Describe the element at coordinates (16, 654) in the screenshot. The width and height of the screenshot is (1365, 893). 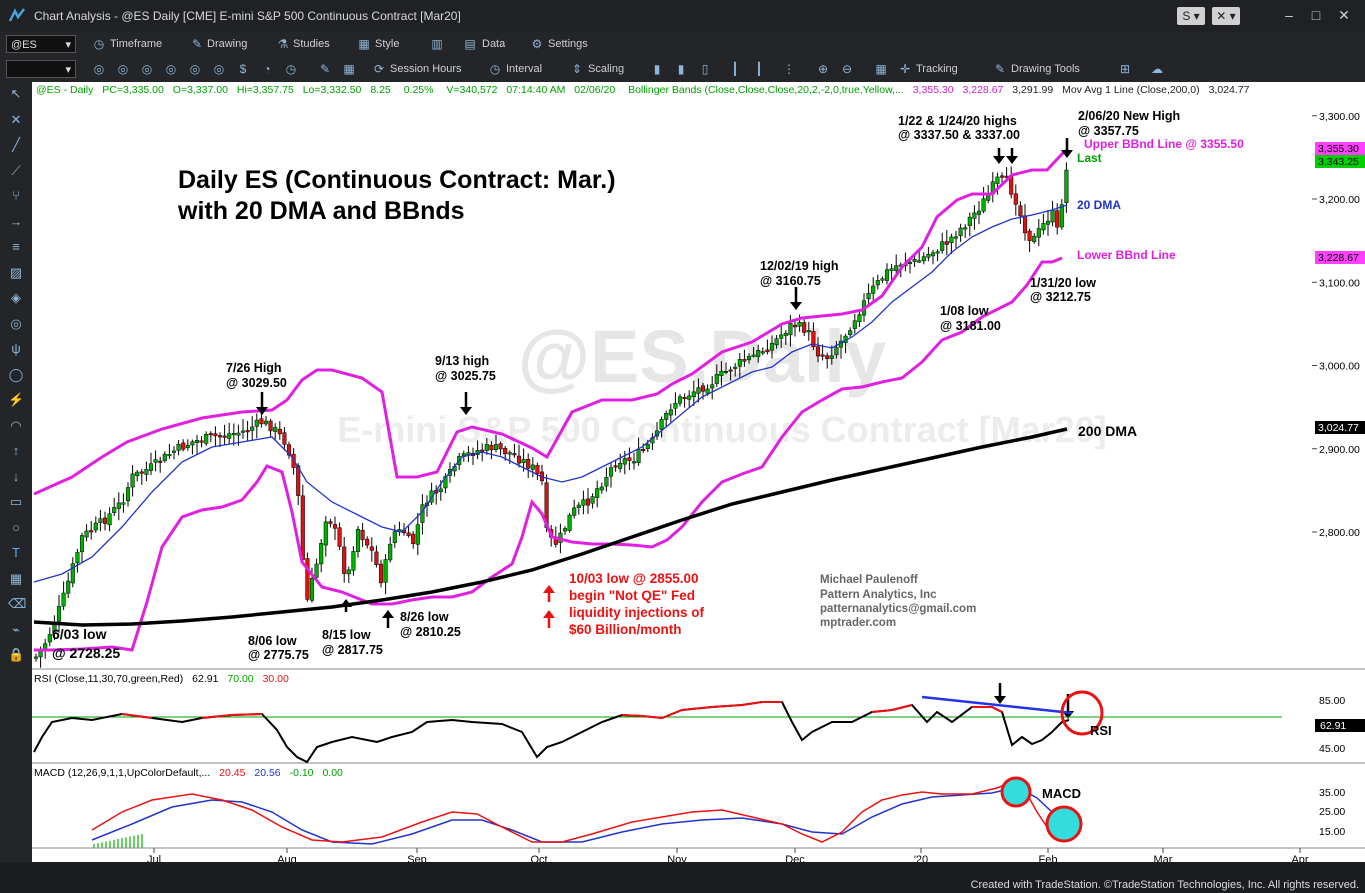
I see `lock-icon: 🔒` at that location.